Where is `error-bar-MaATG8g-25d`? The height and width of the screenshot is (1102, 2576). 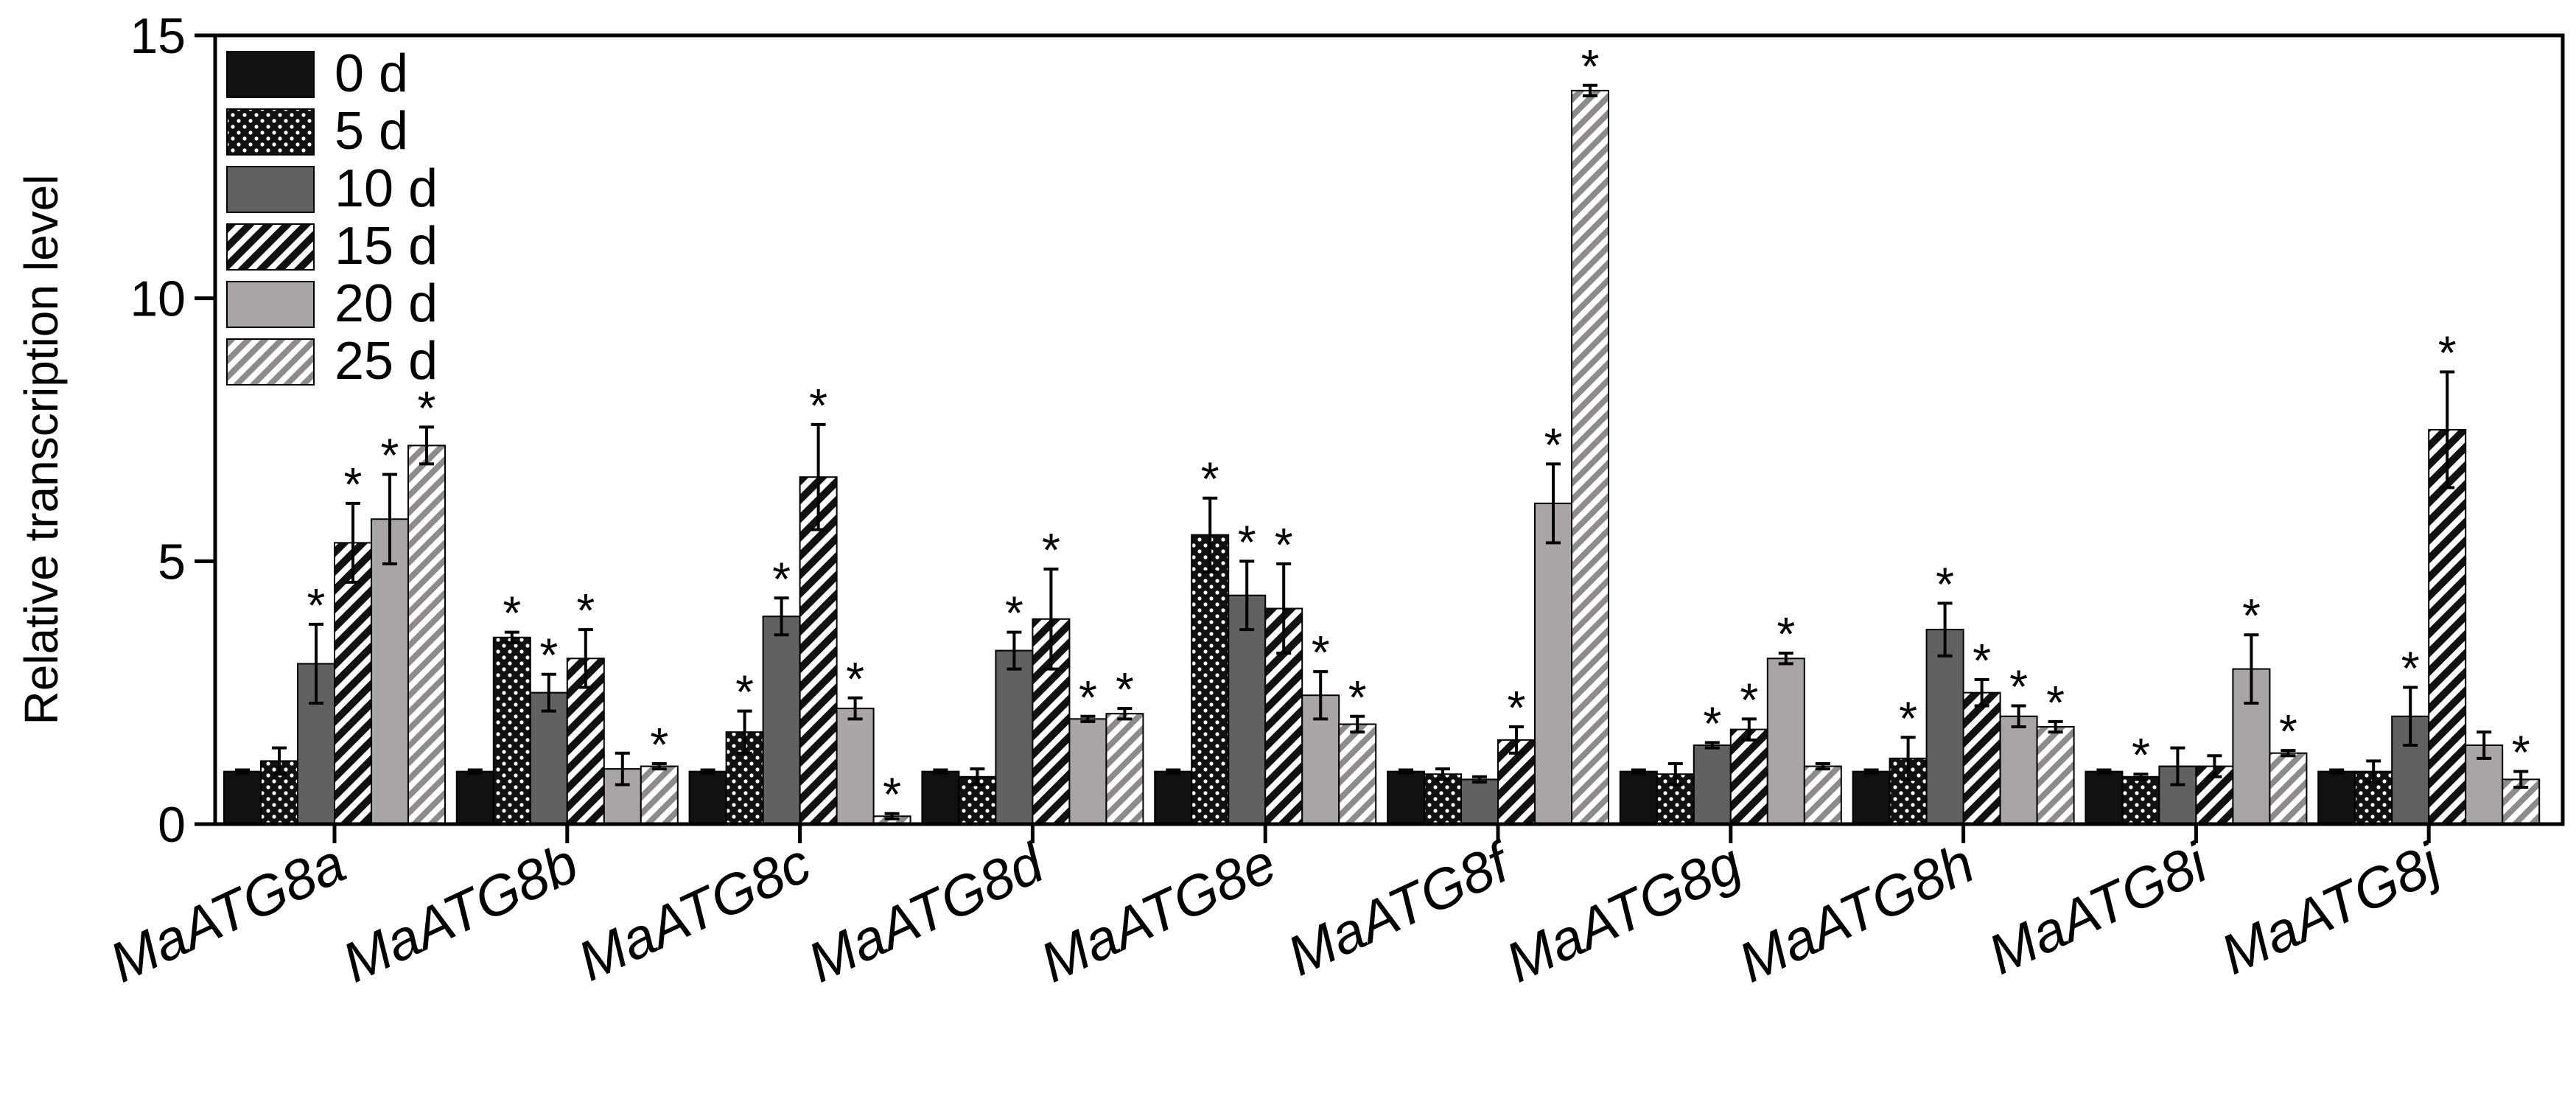 error-bar-MaATG8g-25d is located at coordinates (1822, 766).